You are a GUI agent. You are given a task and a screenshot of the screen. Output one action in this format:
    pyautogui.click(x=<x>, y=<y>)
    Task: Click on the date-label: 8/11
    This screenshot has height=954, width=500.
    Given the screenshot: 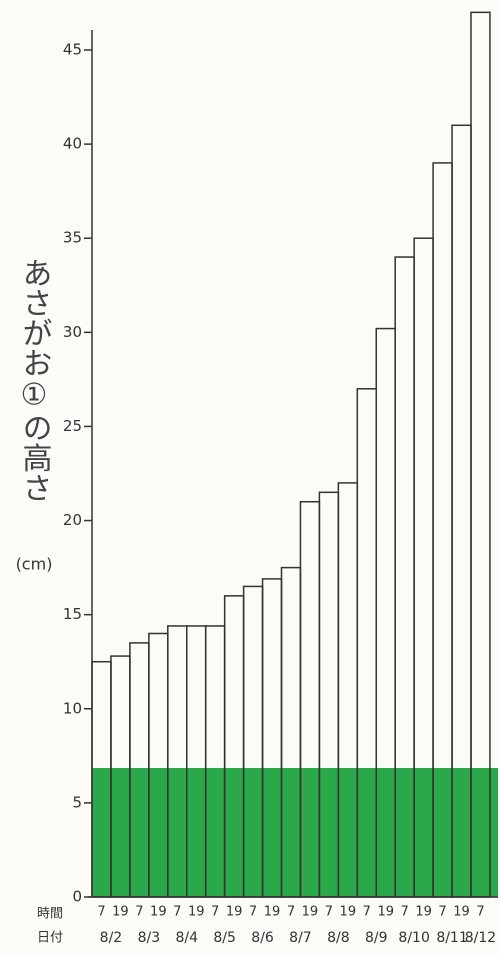 What is the action you would take?
    pyautogui.click(x=451, y=938)
    